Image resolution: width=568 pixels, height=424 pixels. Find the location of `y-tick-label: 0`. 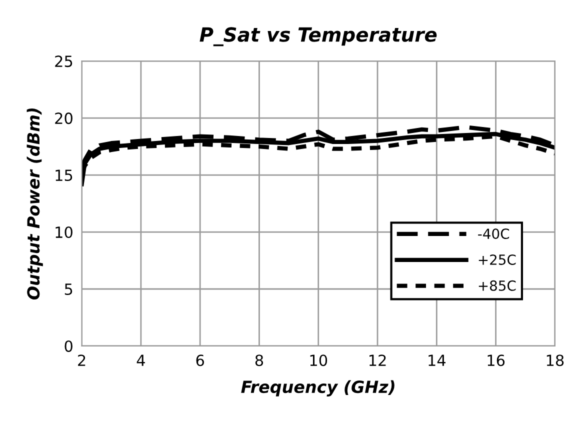

y-tick-label: 0 is located at coordinates (68, 346).